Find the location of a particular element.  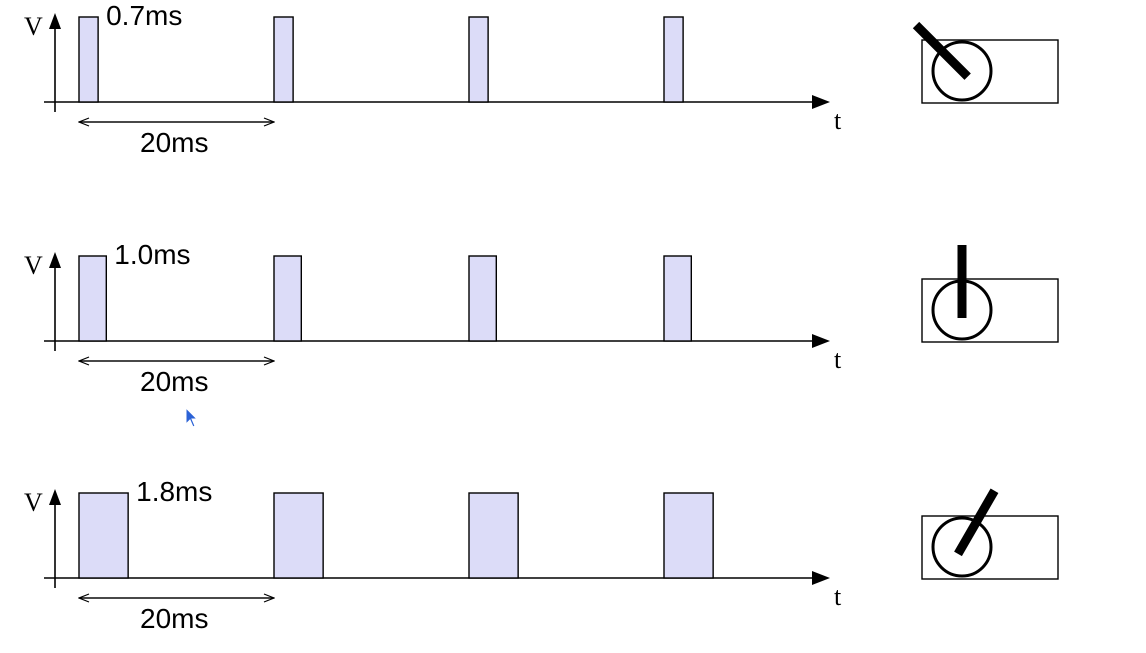

mouse-cursor-icon is located at coordinates (192, 417).